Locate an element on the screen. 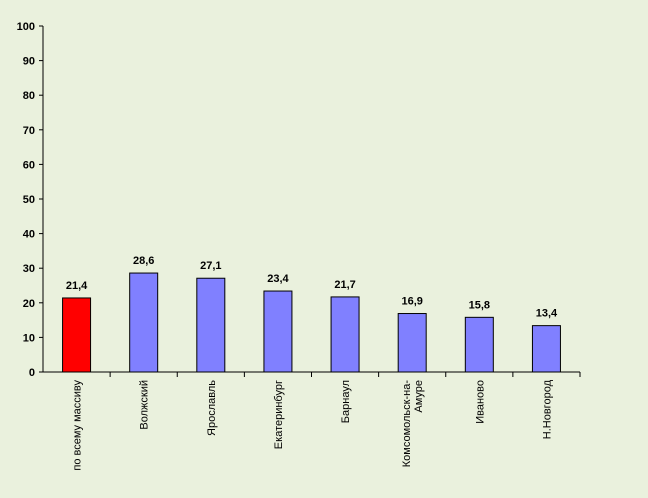 This screenshot has width=648, height=498. y-tick-label: 0 is located at coordinates (32, 373).